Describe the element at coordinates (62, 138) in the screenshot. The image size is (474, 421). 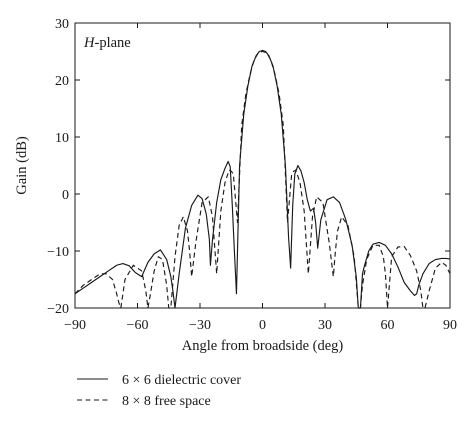
I see `y-tick-label: 10` at that location.